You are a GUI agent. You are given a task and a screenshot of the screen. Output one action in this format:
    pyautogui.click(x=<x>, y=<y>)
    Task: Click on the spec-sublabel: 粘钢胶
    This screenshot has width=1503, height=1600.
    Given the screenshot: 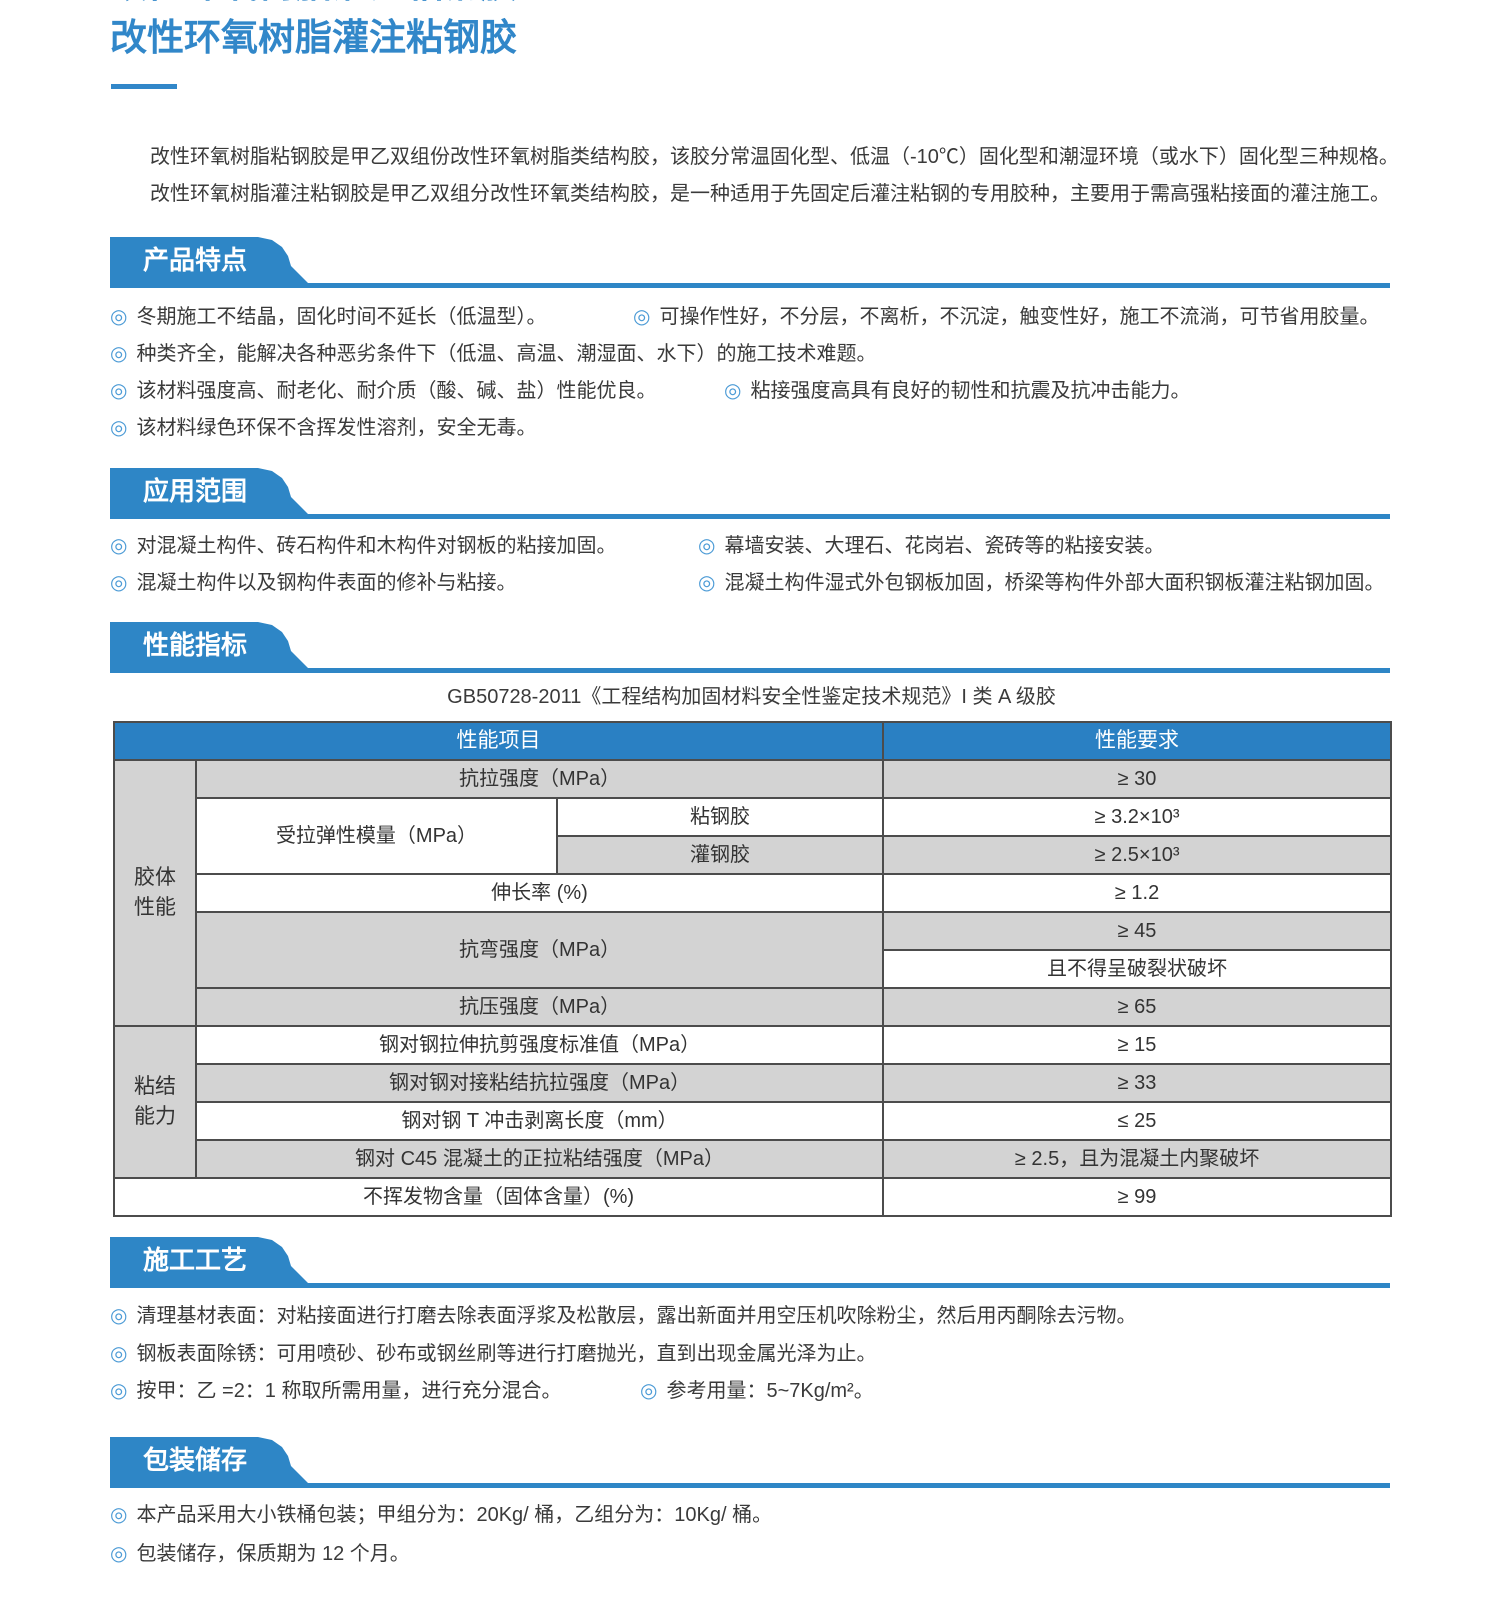 What is the action you would take?
    pyautogui.click(x=720, y=817)
    